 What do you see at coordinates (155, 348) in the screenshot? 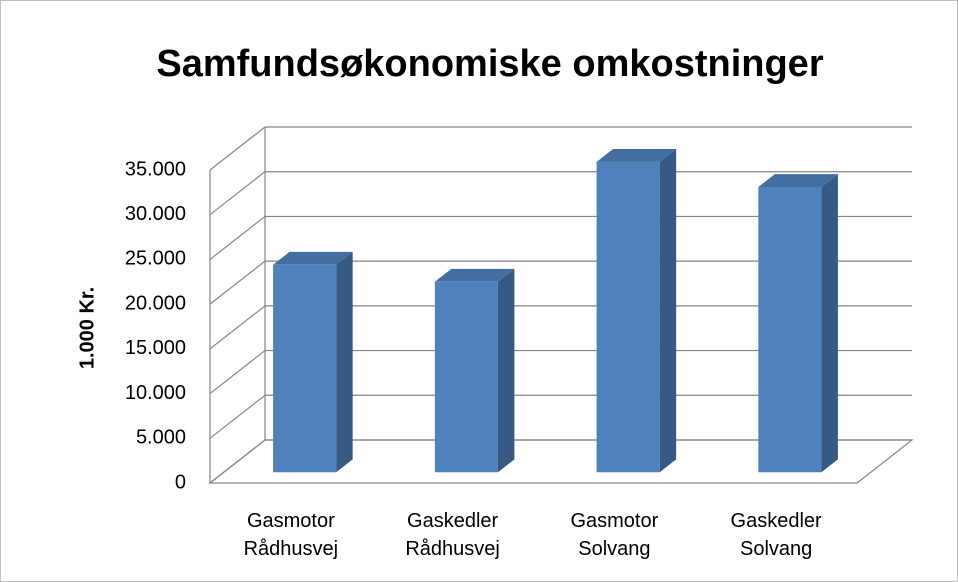
I see `y-tick-label: 15.000` at bounding box center [155, 348].